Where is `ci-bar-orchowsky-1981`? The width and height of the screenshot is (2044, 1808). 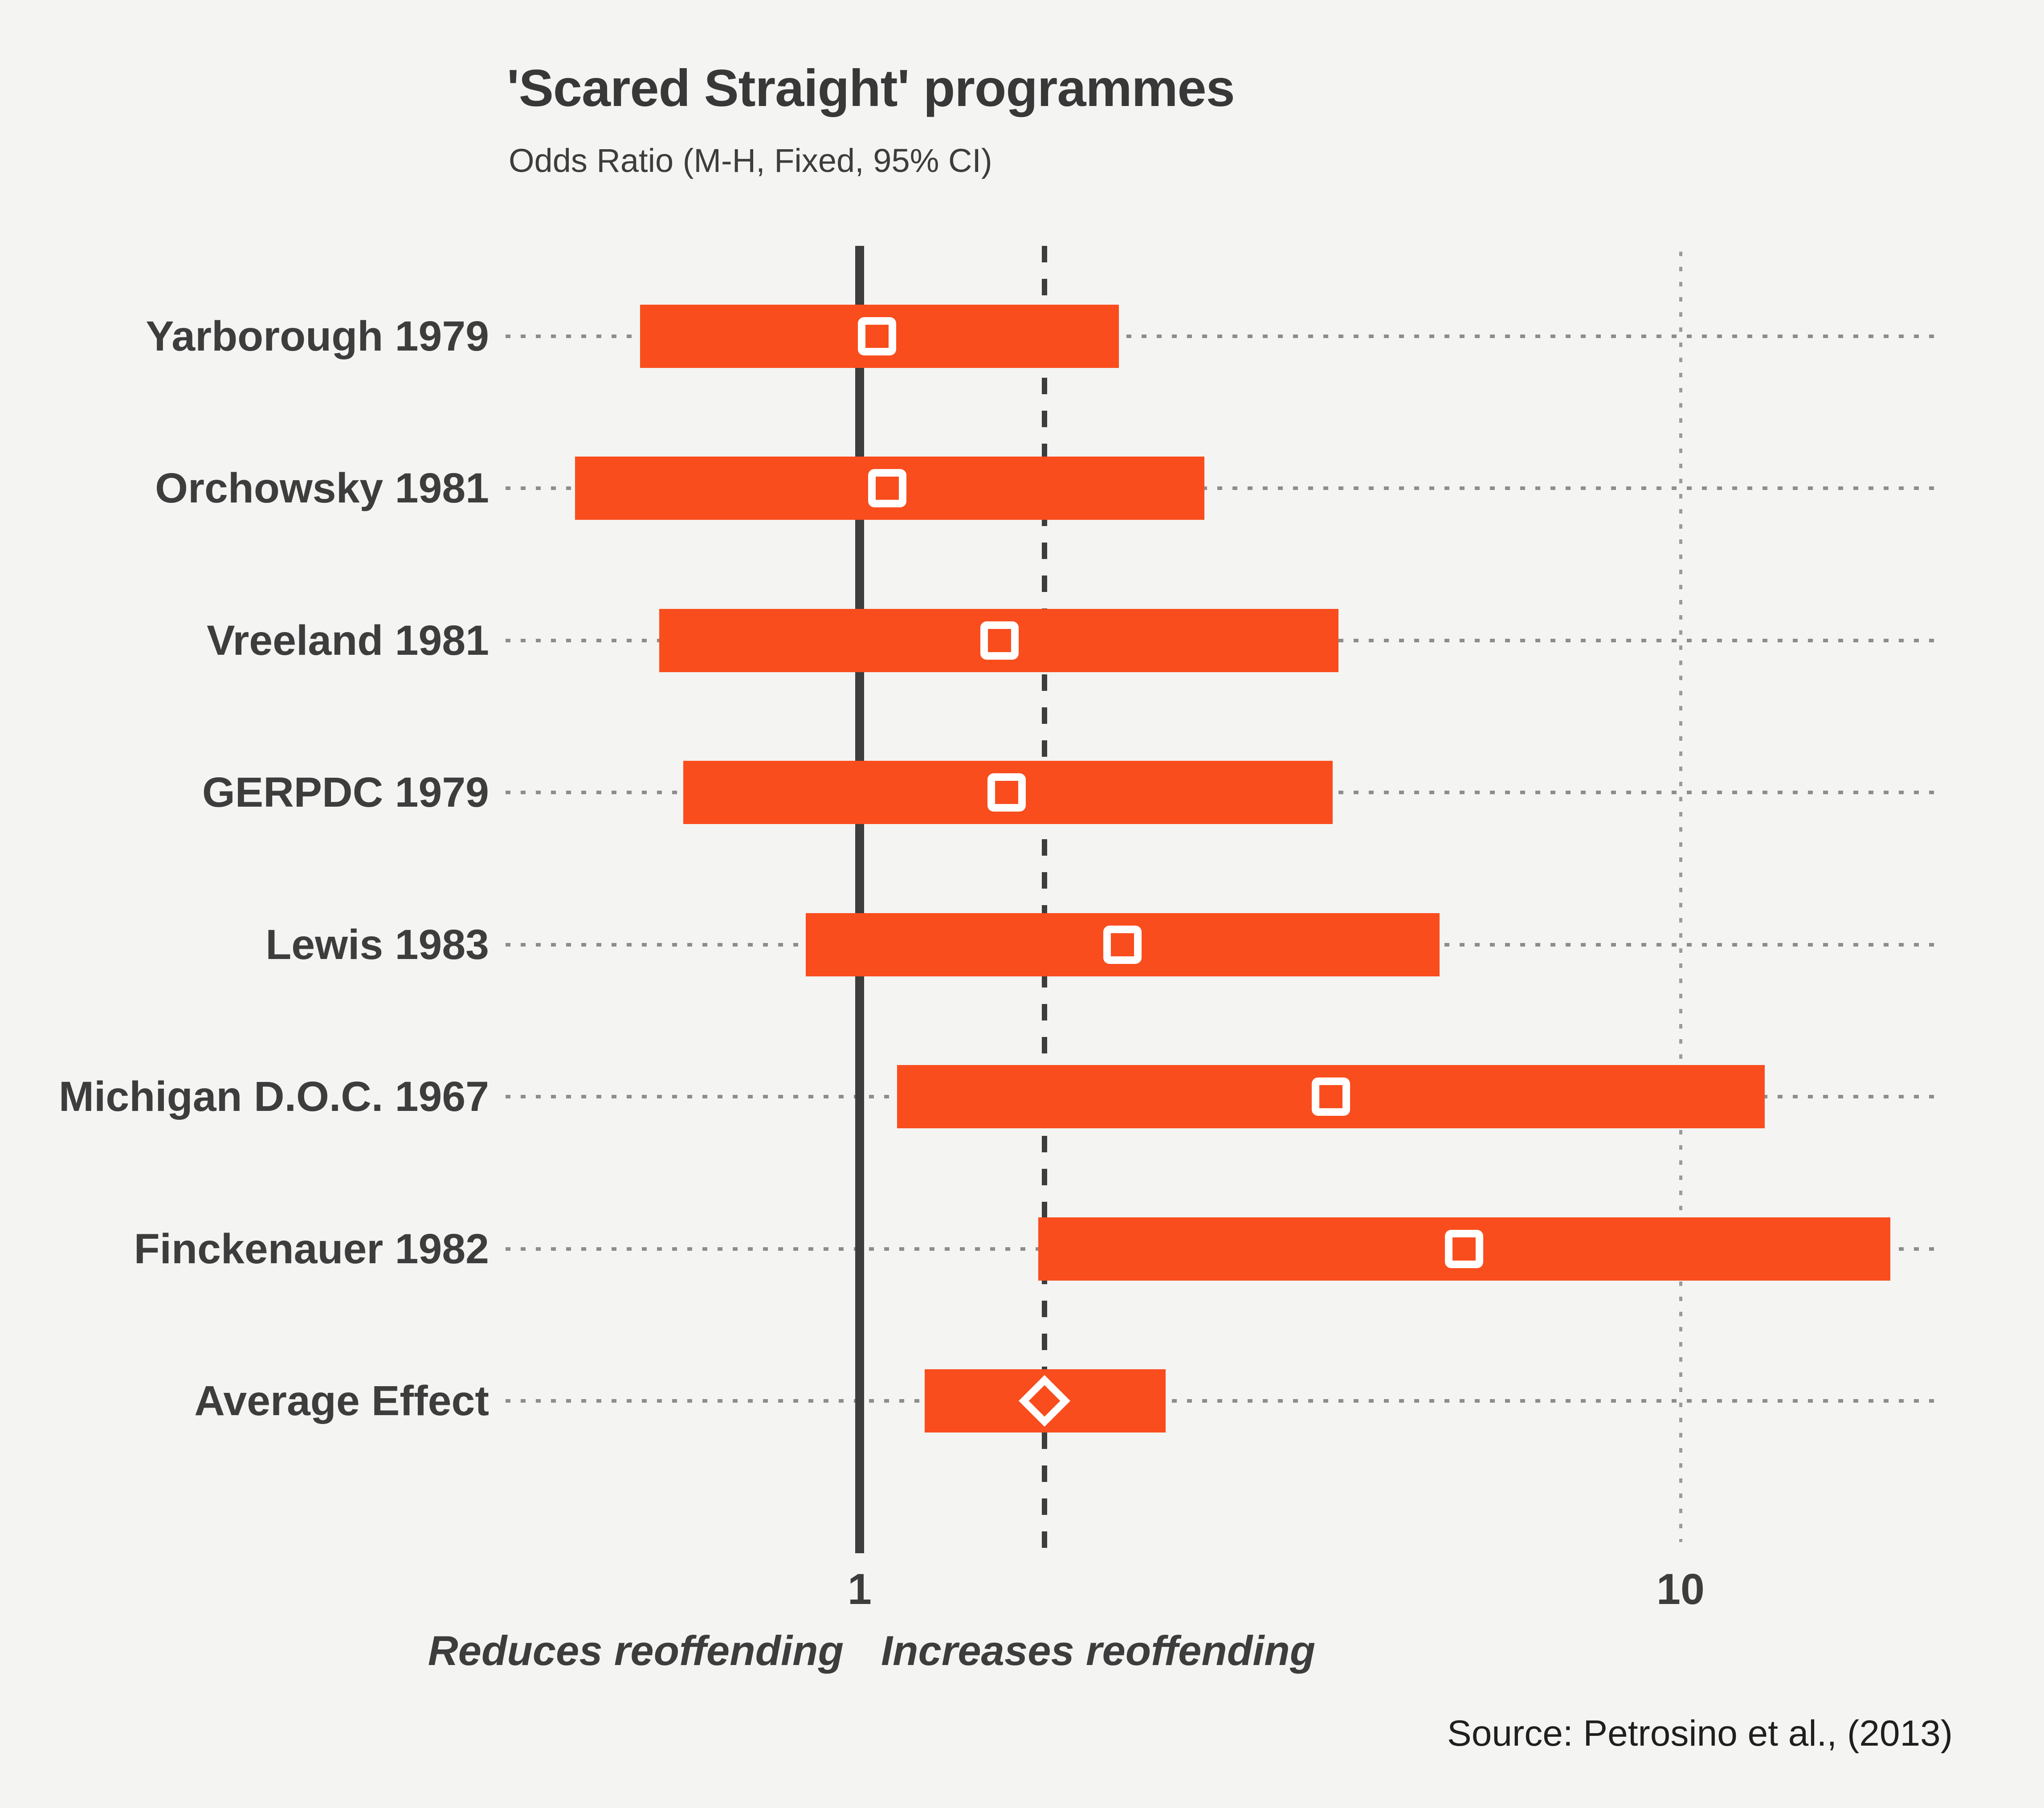
ci-bar-orchowsky-1981 is located at coordinates (889, 489).